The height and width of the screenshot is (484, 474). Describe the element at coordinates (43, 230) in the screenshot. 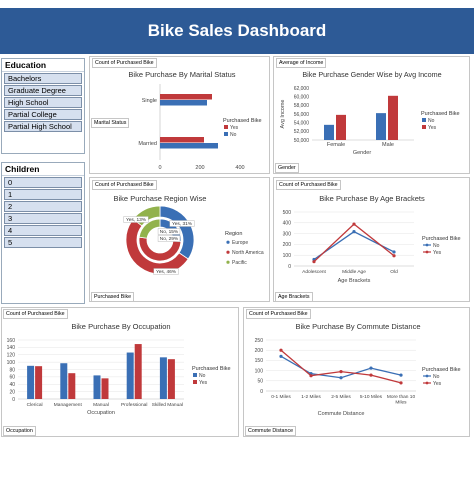

I see `slicer-item-children-4: 4` at that location.